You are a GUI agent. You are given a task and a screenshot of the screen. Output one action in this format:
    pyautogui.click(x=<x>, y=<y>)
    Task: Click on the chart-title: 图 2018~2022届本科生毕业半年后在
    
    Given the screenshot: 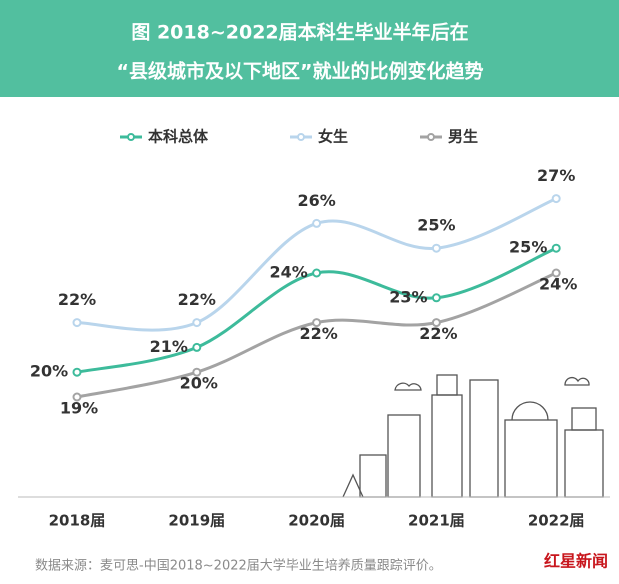 What is the action you would take?
    pyautogui.click(x=299, y=32)
    